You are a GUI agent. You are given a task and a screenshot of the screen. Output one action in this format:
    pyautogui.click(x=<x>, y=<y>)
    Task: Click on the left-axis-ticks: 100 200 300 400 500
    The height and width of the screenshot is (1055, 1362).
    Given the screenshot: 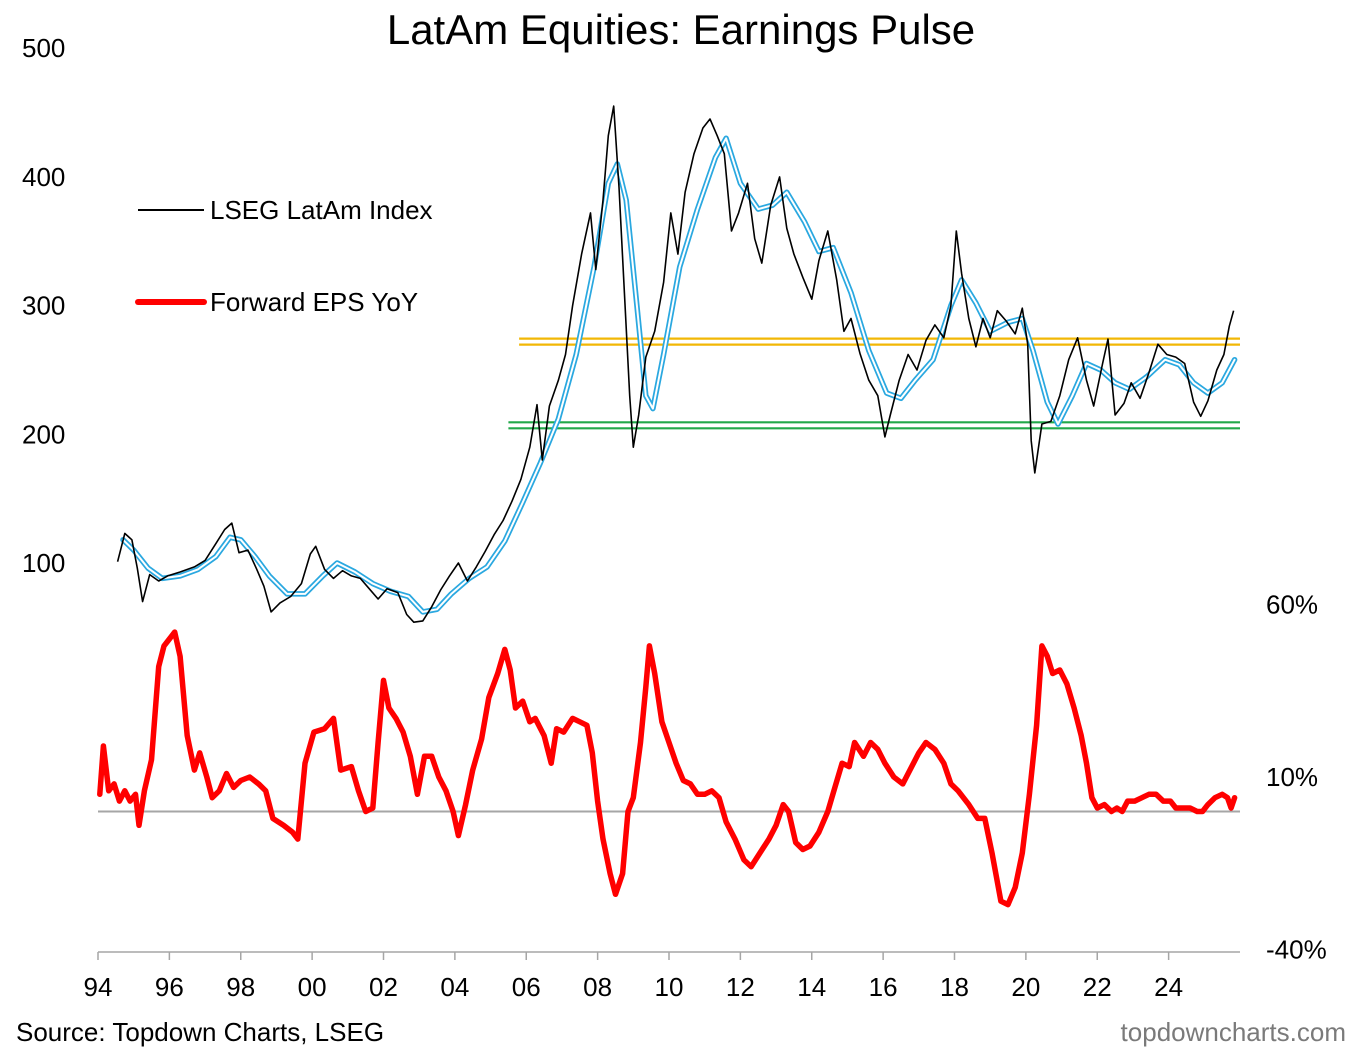 What is the action you would take?
    pyautogui.click(x=43, y=305)
    